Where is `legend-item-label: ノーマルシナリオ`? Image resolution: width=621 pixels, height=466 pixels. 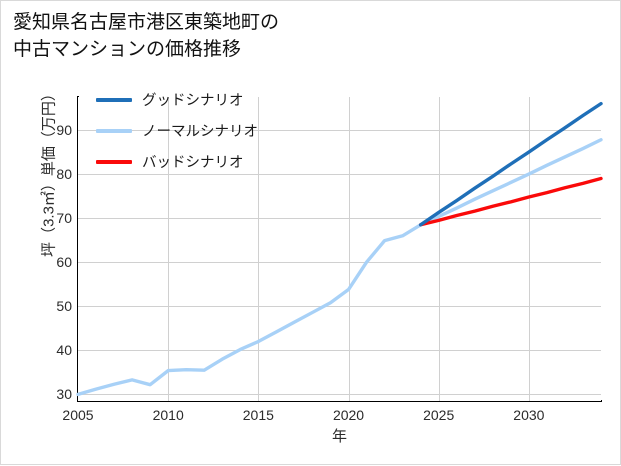 legend-item-label: ノーマルシナリオ is located at coordinates (200, 132).